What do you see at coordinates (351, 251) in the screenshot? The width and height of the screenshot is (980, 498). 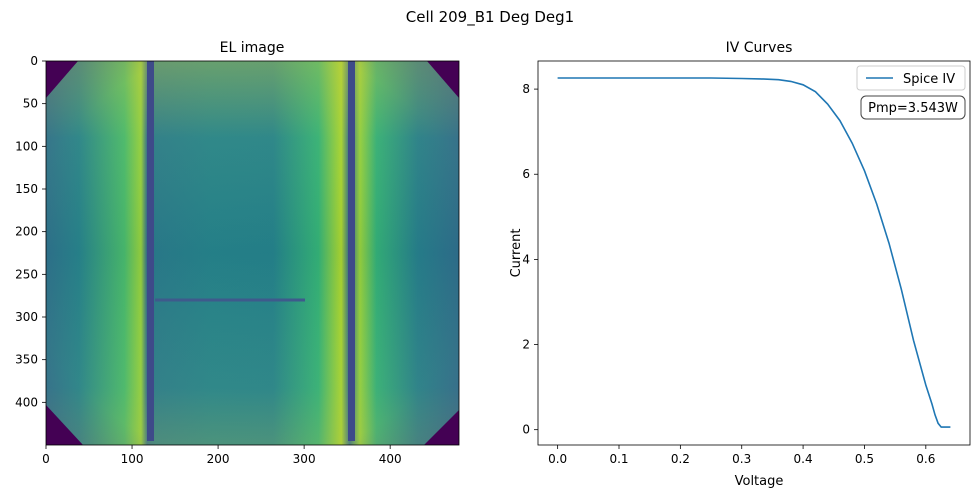 I see `busbar-right` at bounding box center [351, 251].